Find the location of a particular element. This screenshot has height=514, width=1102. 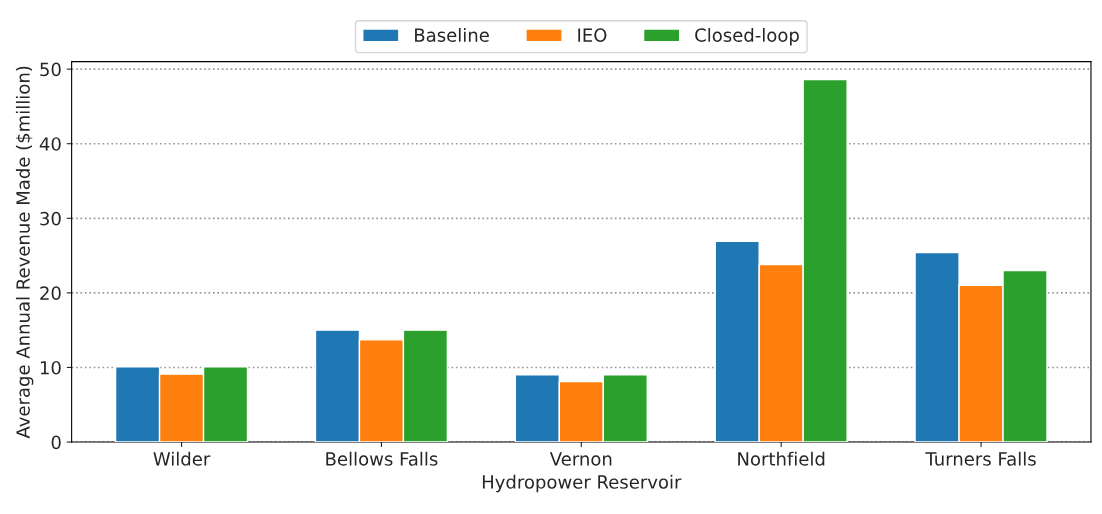

x-axis-title: Hydropower Reservoir is located at coordinates (582, 483).